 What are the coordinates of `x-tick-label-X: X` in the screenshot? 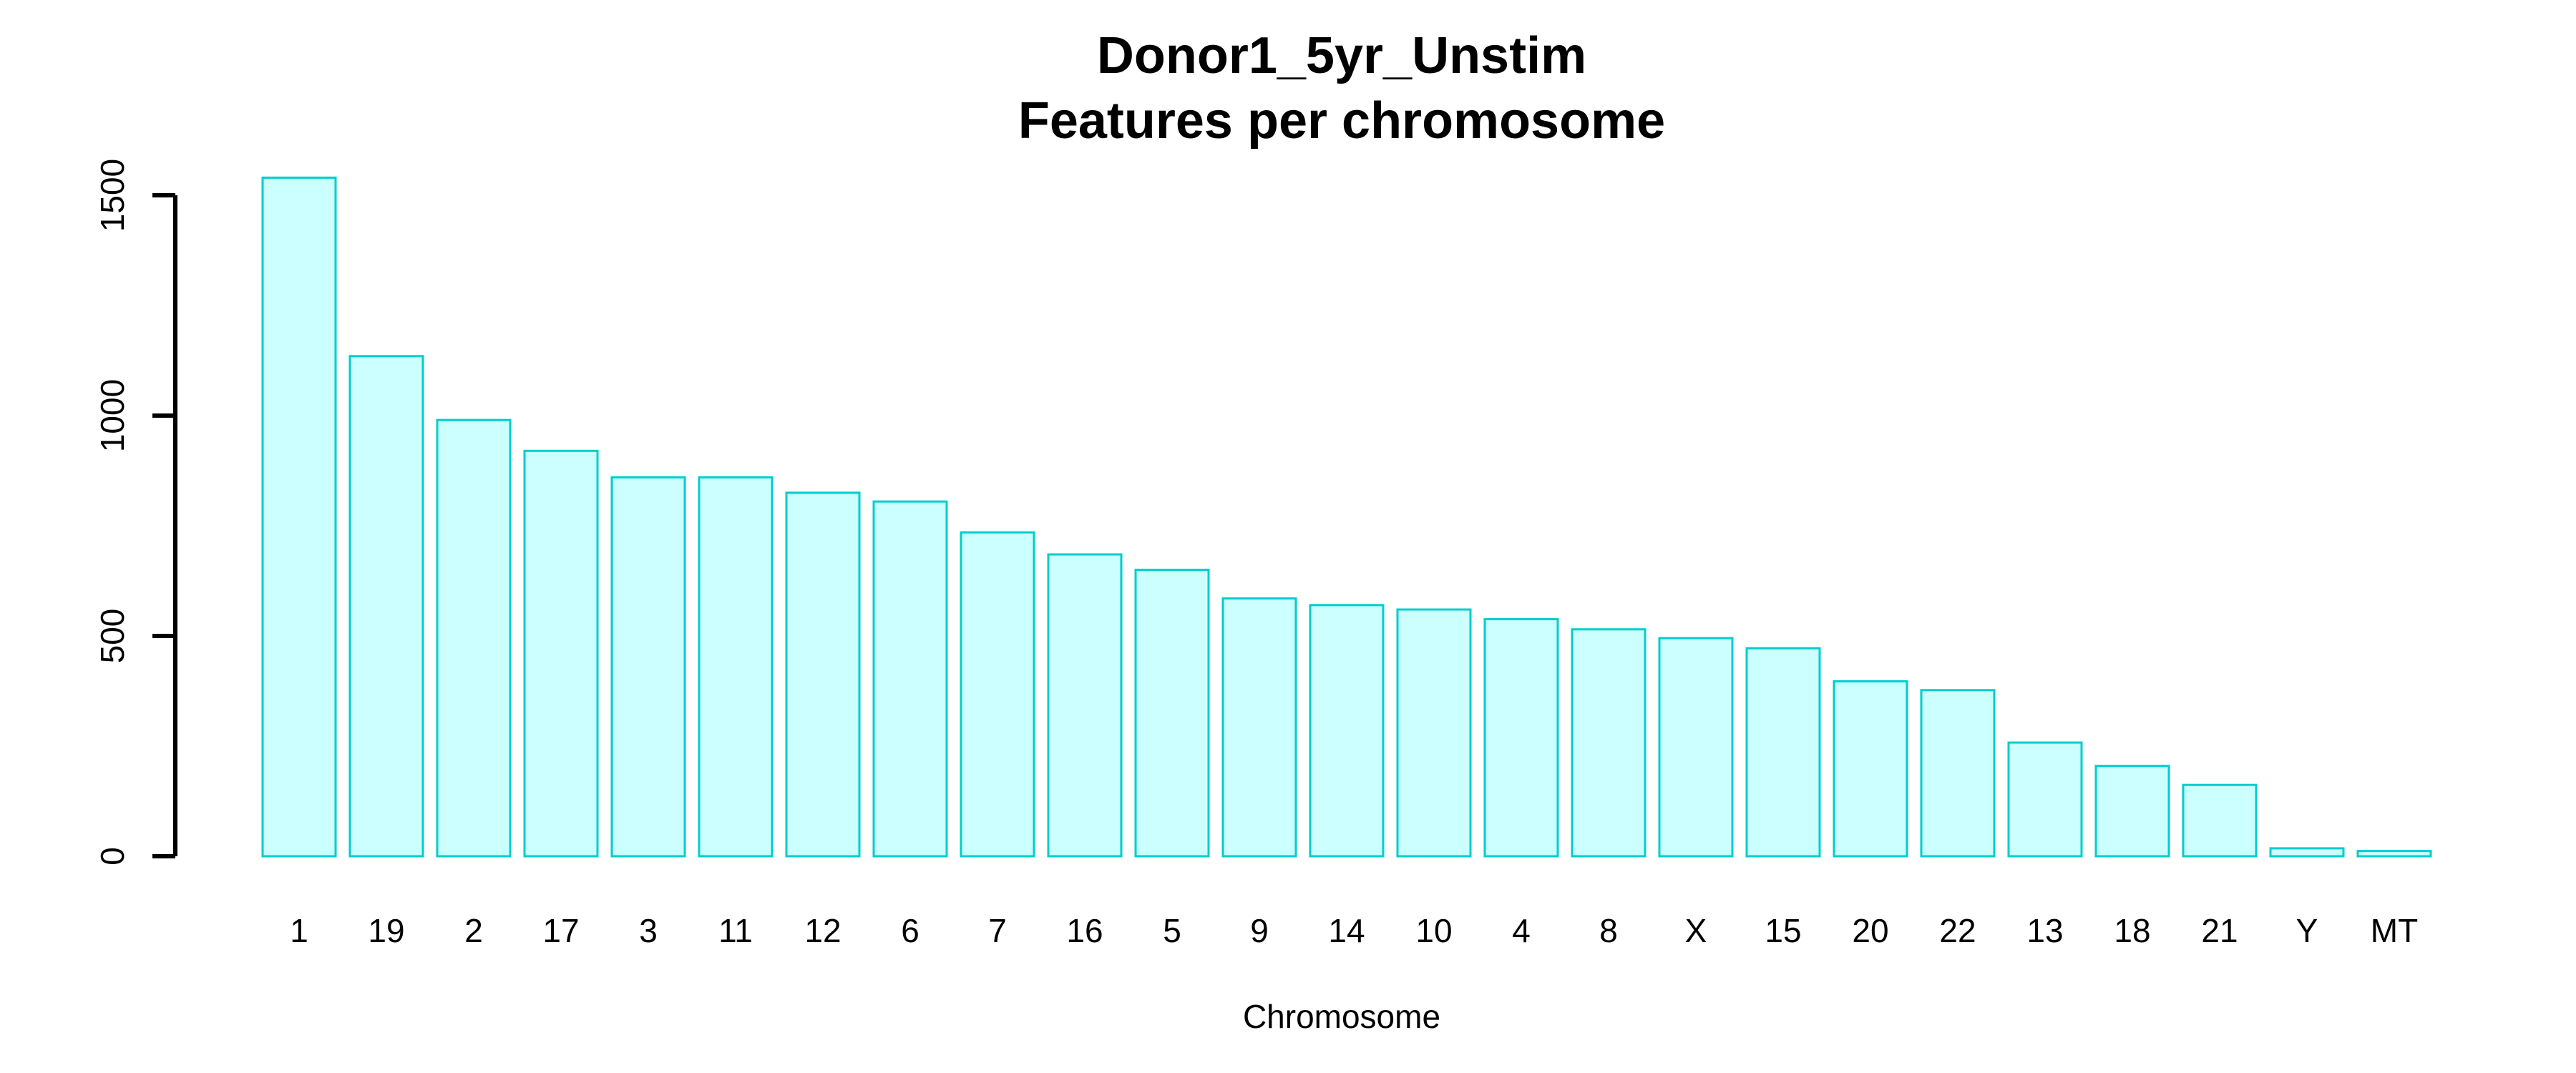 It's located at (1696, 931).